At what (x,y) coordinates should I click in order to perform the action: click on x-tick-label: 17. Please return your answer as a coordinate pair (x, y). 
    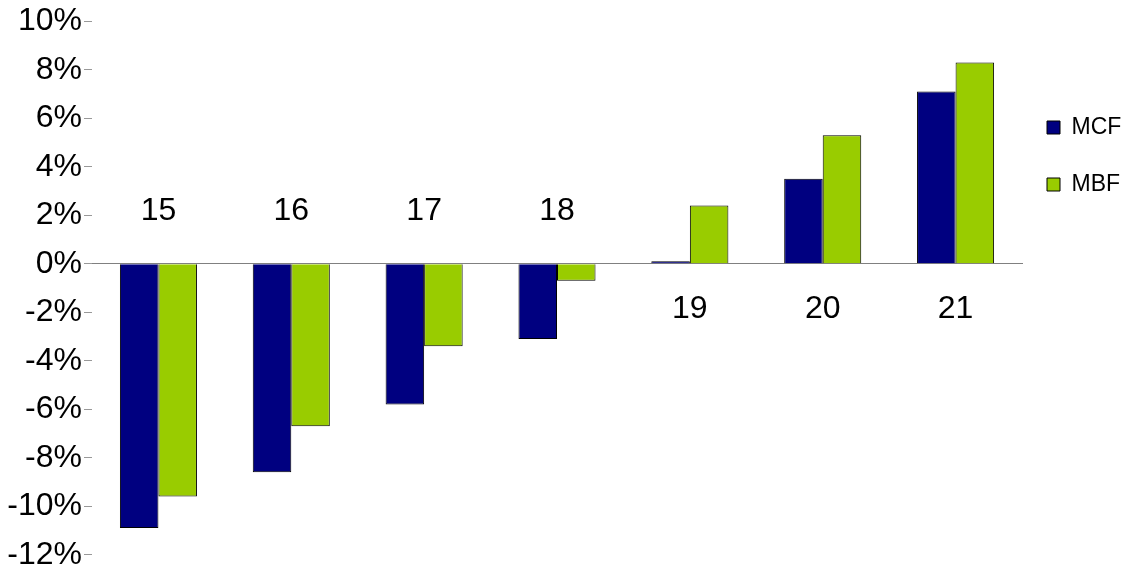
    Looking at the image, I should click on (424, 208).